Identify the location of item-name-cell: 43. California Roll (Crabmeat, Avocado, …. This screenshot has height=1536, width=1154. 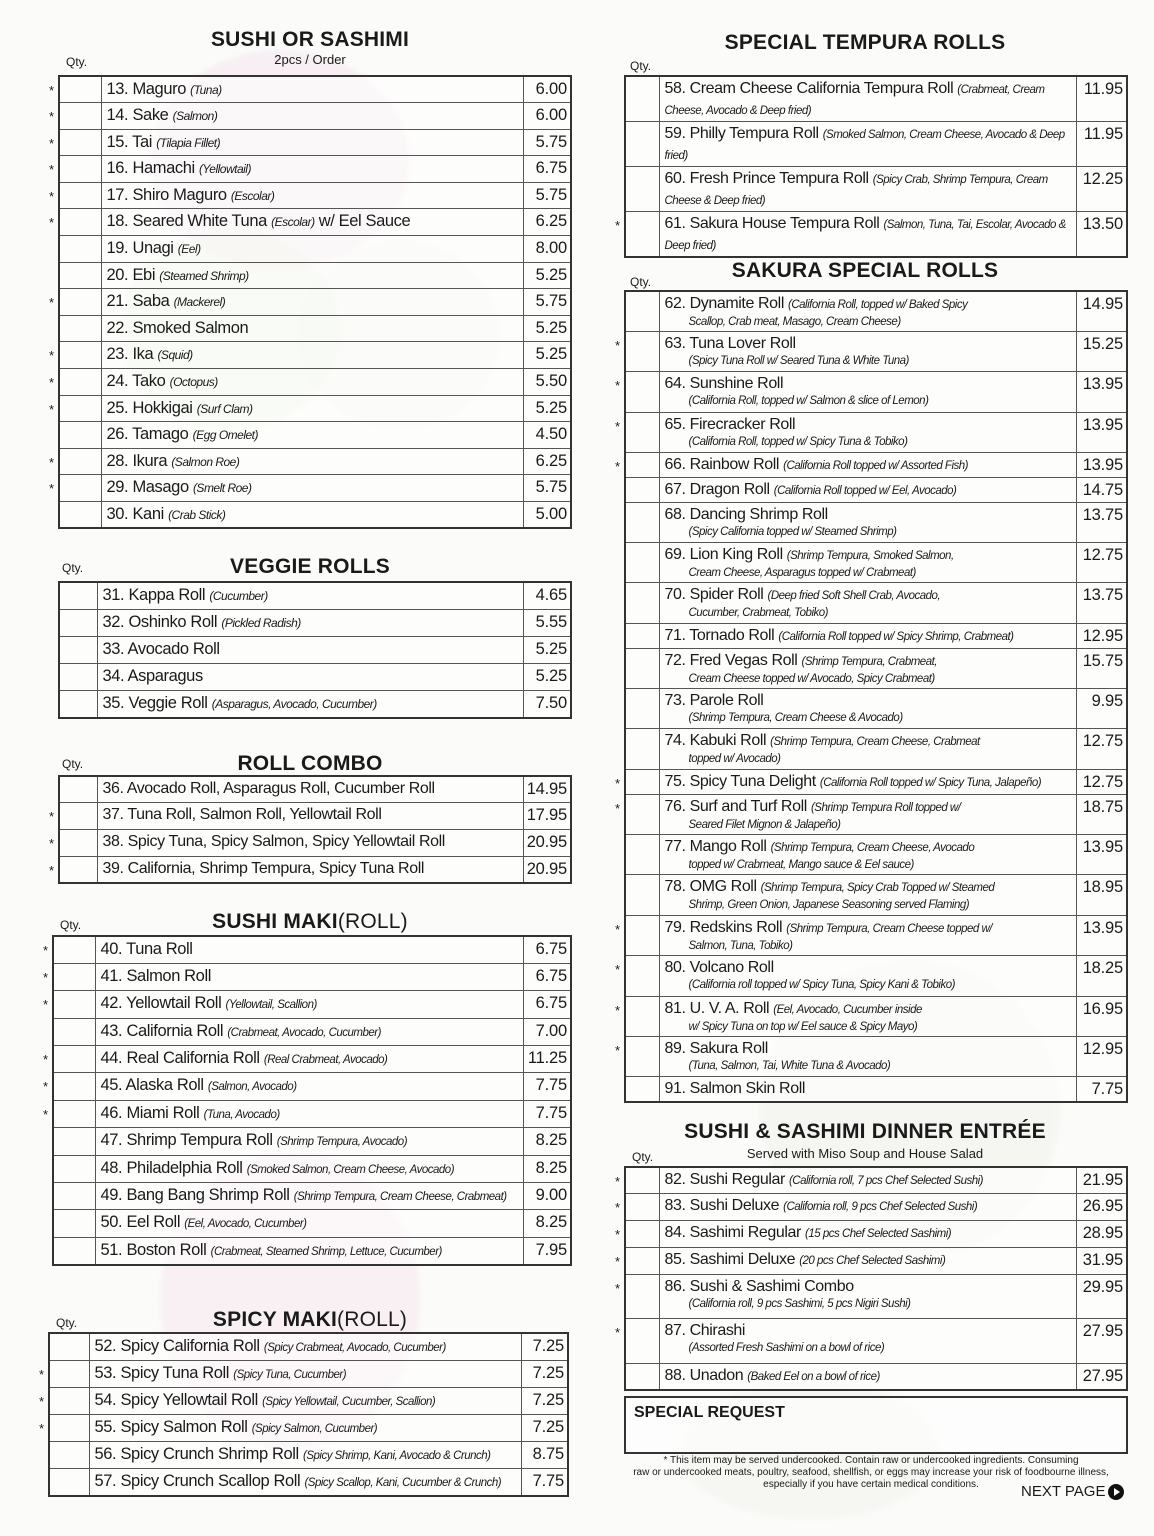
(309, 1032).